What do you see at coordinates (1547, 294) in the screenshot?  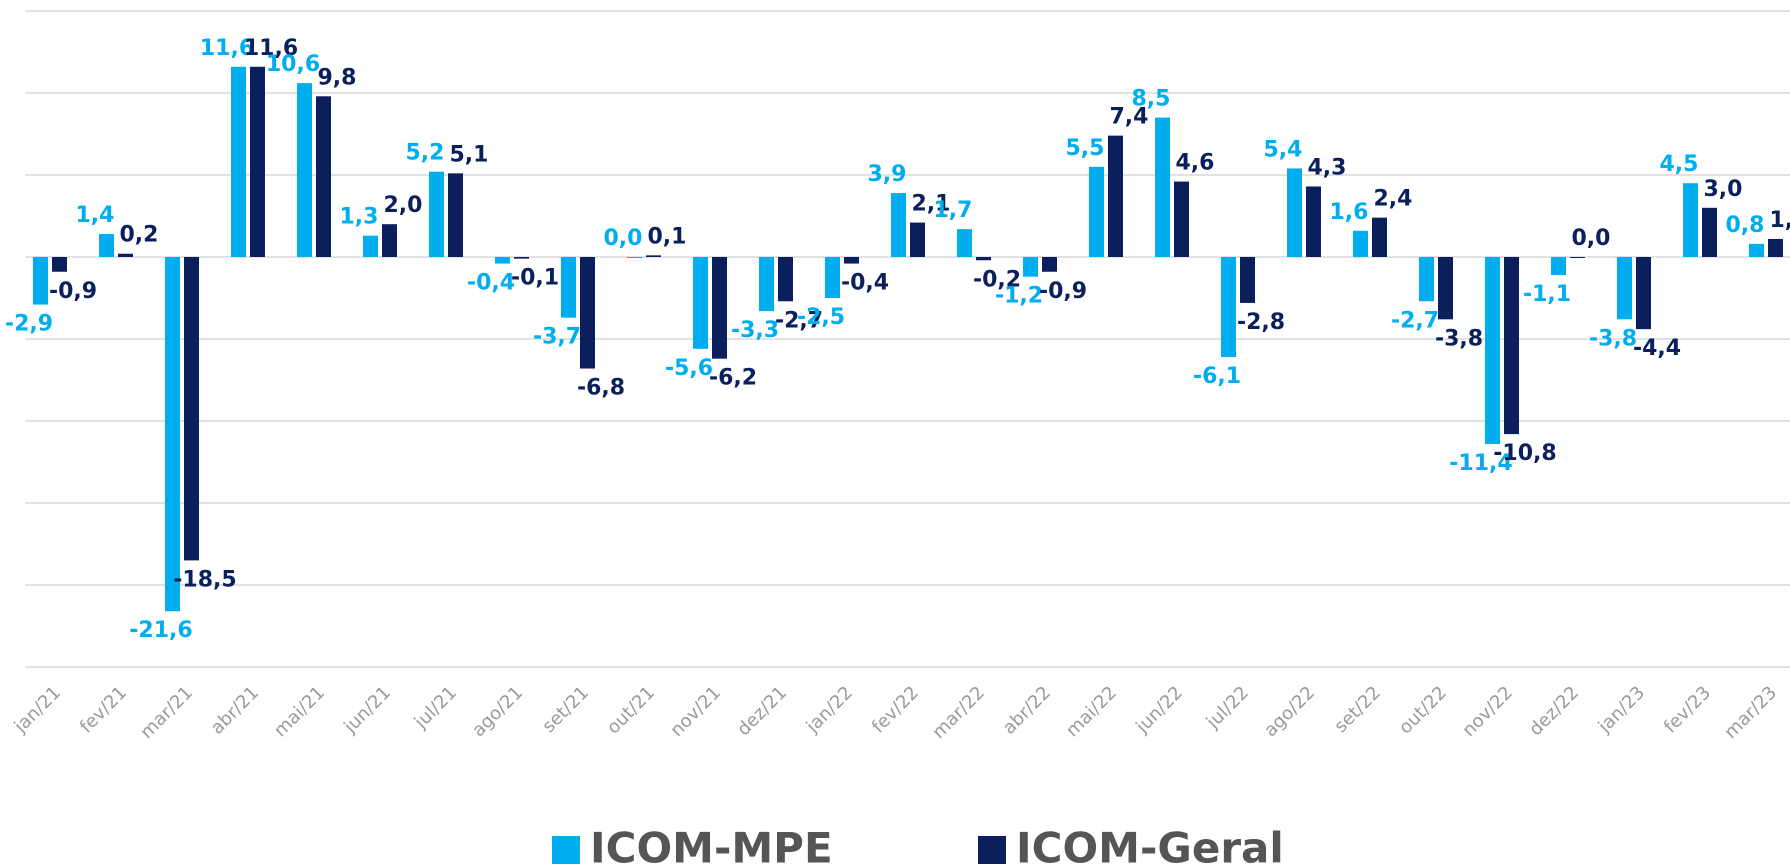 I see `value-label: -1,1` at bounding box center [1547, 294].